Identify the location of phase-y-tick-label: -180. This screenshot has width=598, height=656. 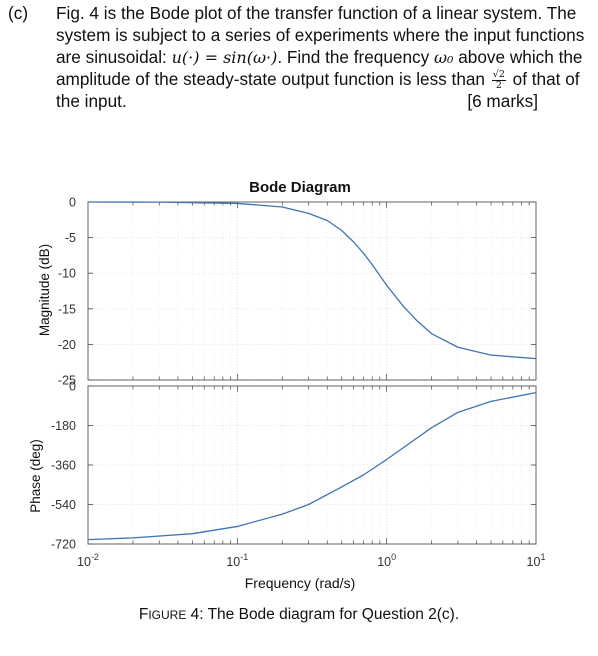
(63, 426).